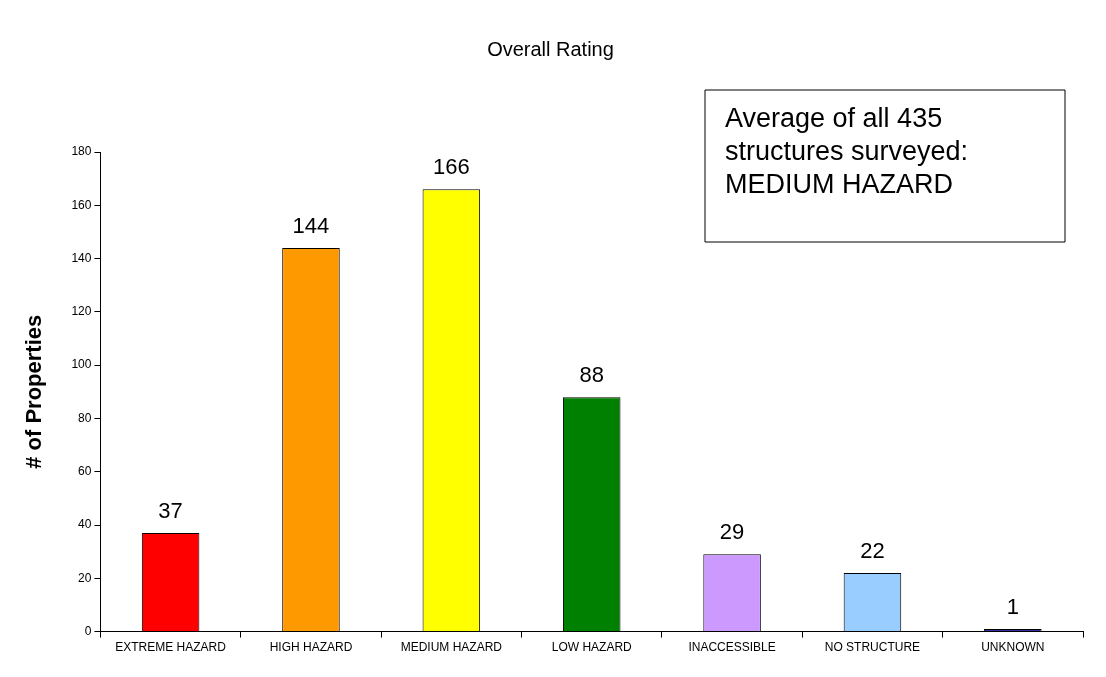  What do you see at coordinates (311, 225) in the screenshot?
I see `data-label: 144` at bounding box center [311, 225].